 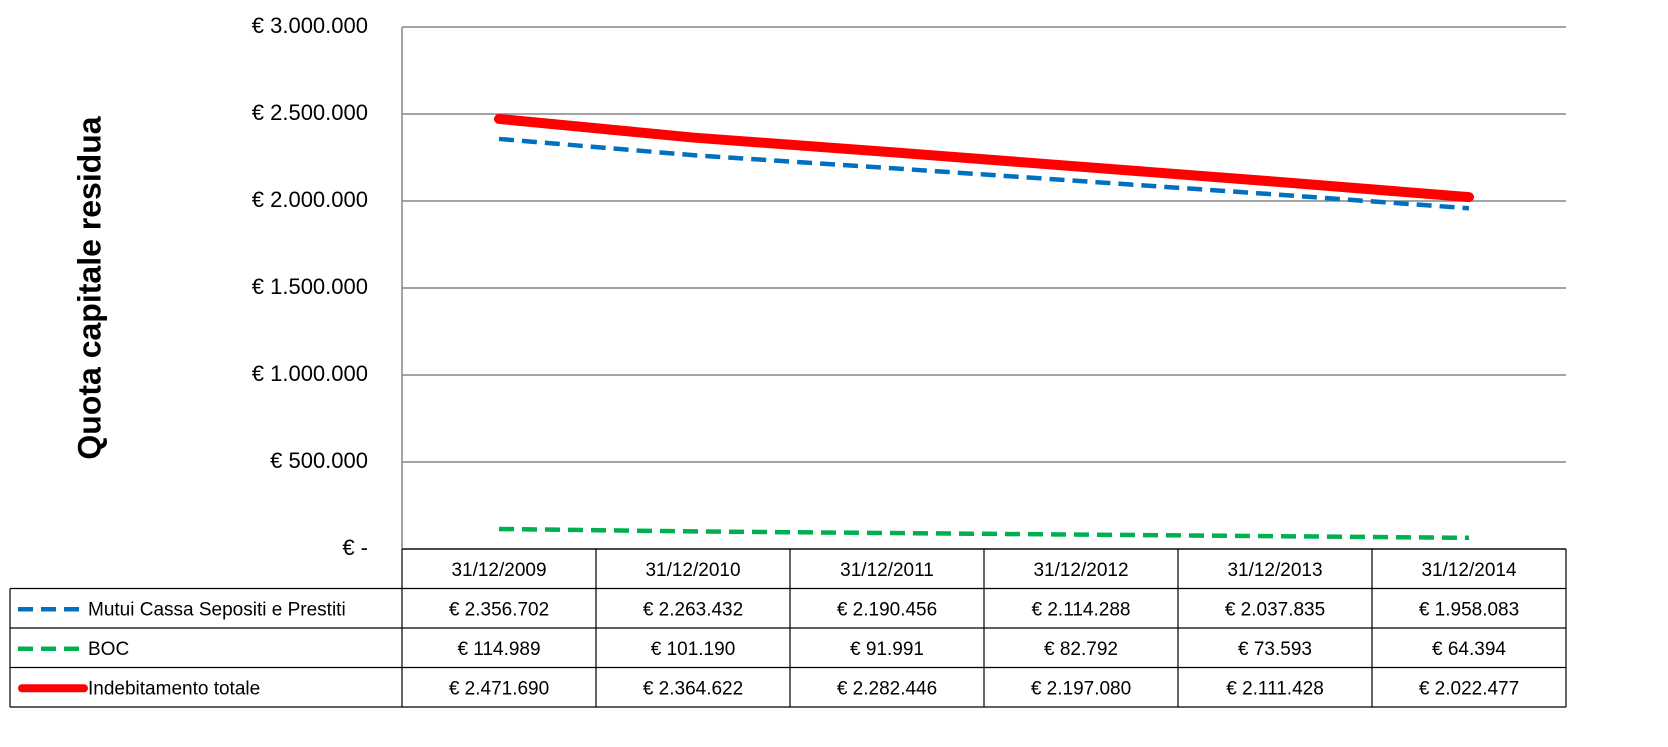 I want to click on table-value: € 2.471.690, so click(x=499, y=688).